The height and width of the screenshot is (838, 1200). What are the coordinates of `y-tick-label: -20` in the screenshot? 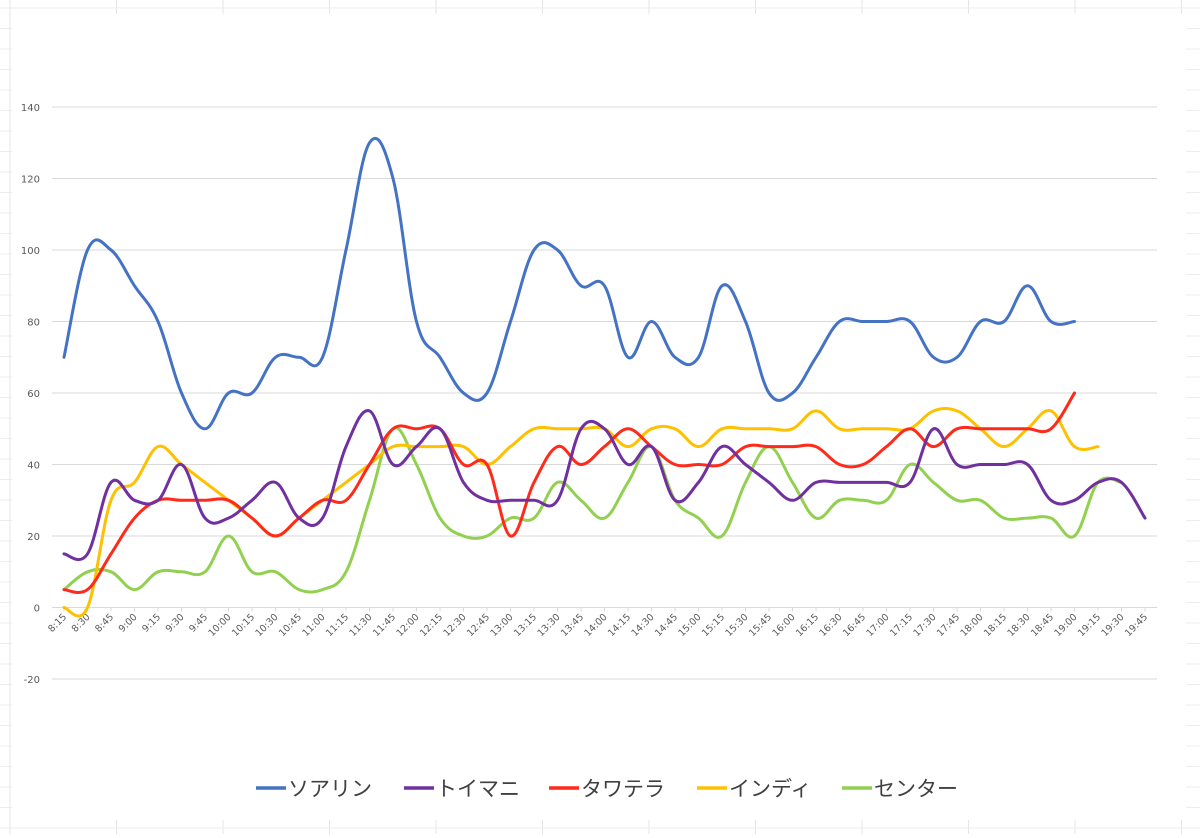 It's located at (32, 680).